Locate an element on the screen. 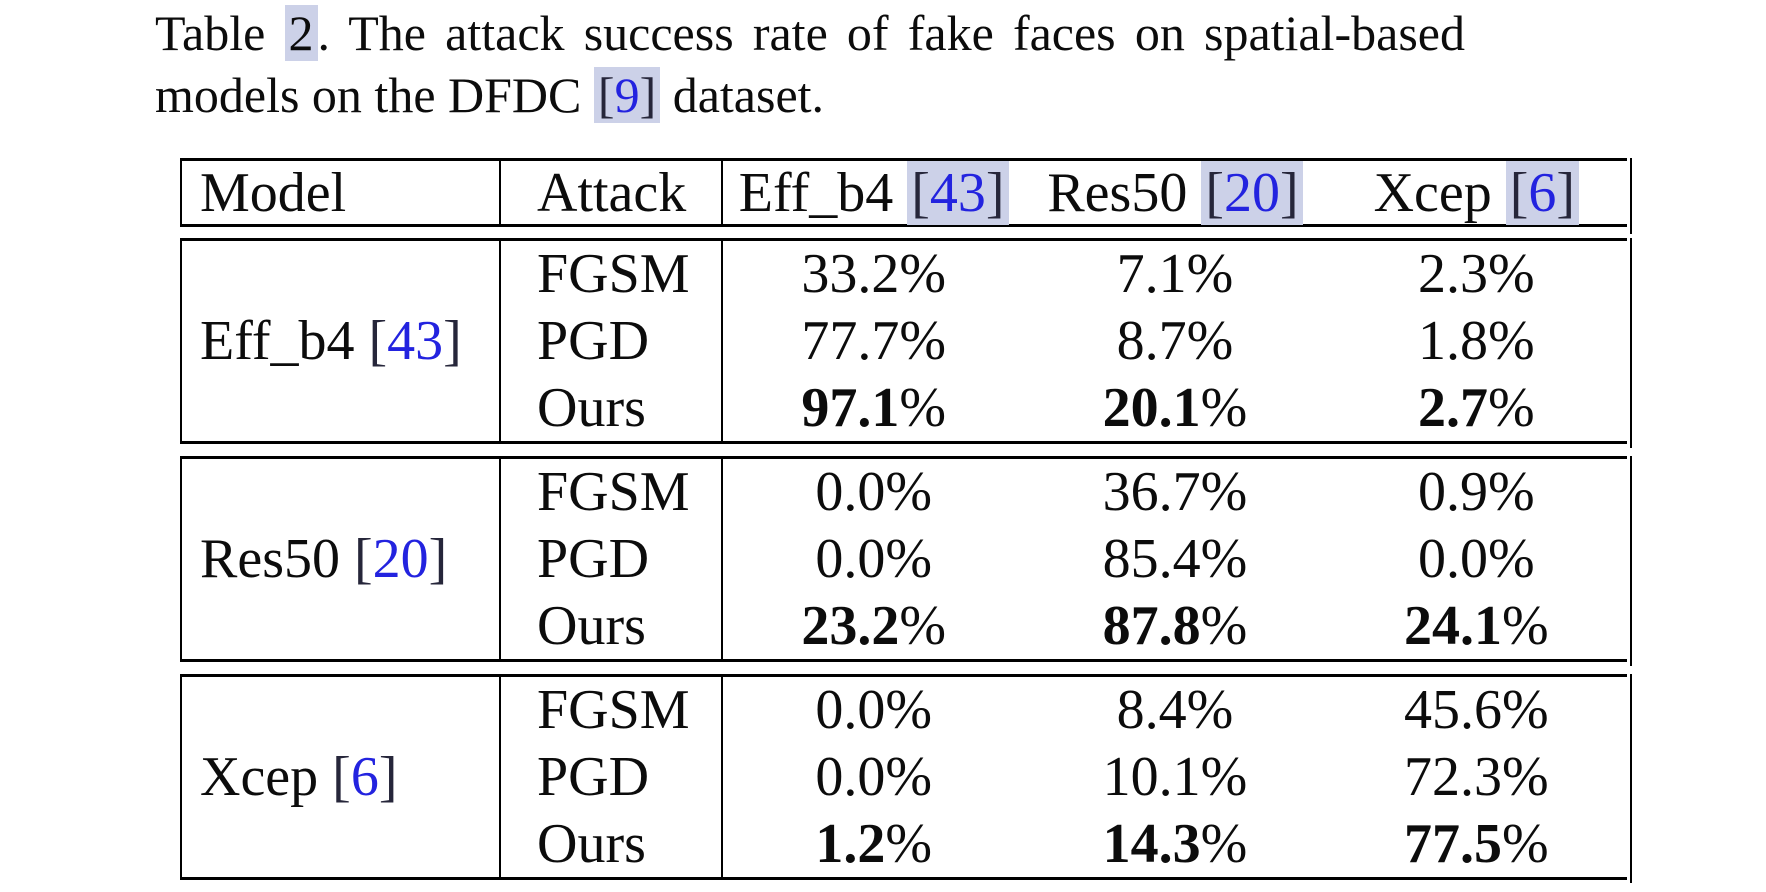 The height and width of the screenshot is (892, 1766). citation-link-20-body: [20] is located at coordinates (401, 558).